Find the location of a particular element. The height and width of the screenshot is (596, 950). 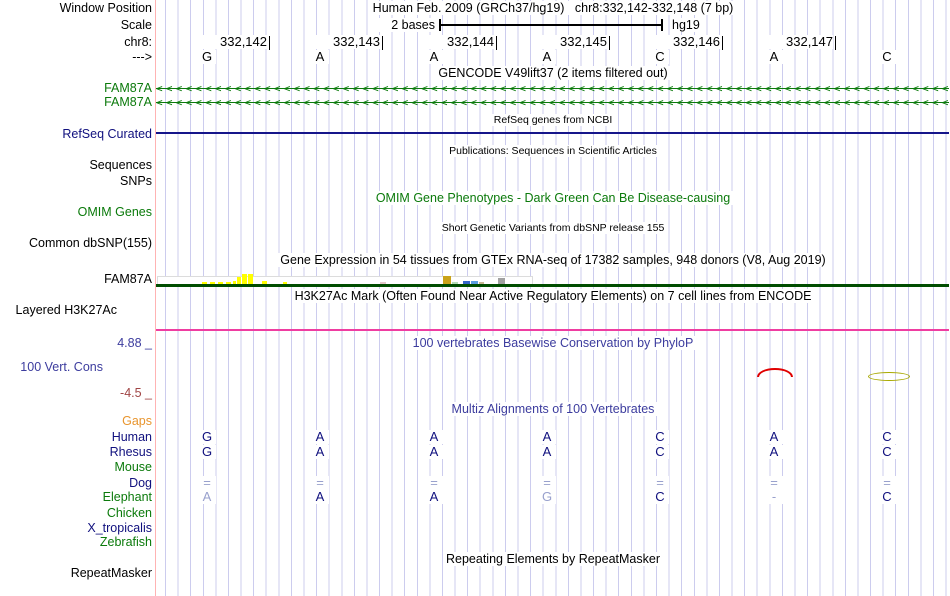

gene-label-fam87a-1: FAM87A is located at coordinates (128, 88).